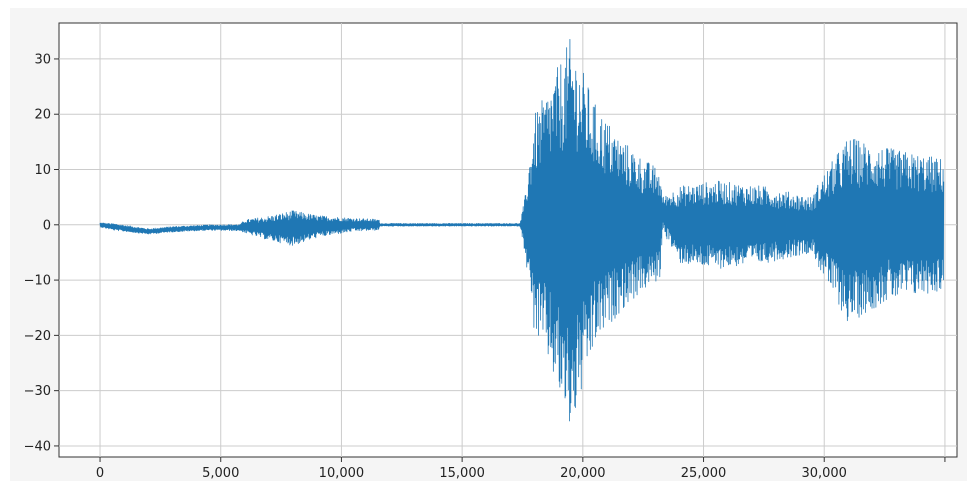 The height and width of the screenshot is (481, 967). What do you see at coordinates (47, 225) in the screenshot?
I see `y-tick-label: 0` at bounding box center [47, 225].